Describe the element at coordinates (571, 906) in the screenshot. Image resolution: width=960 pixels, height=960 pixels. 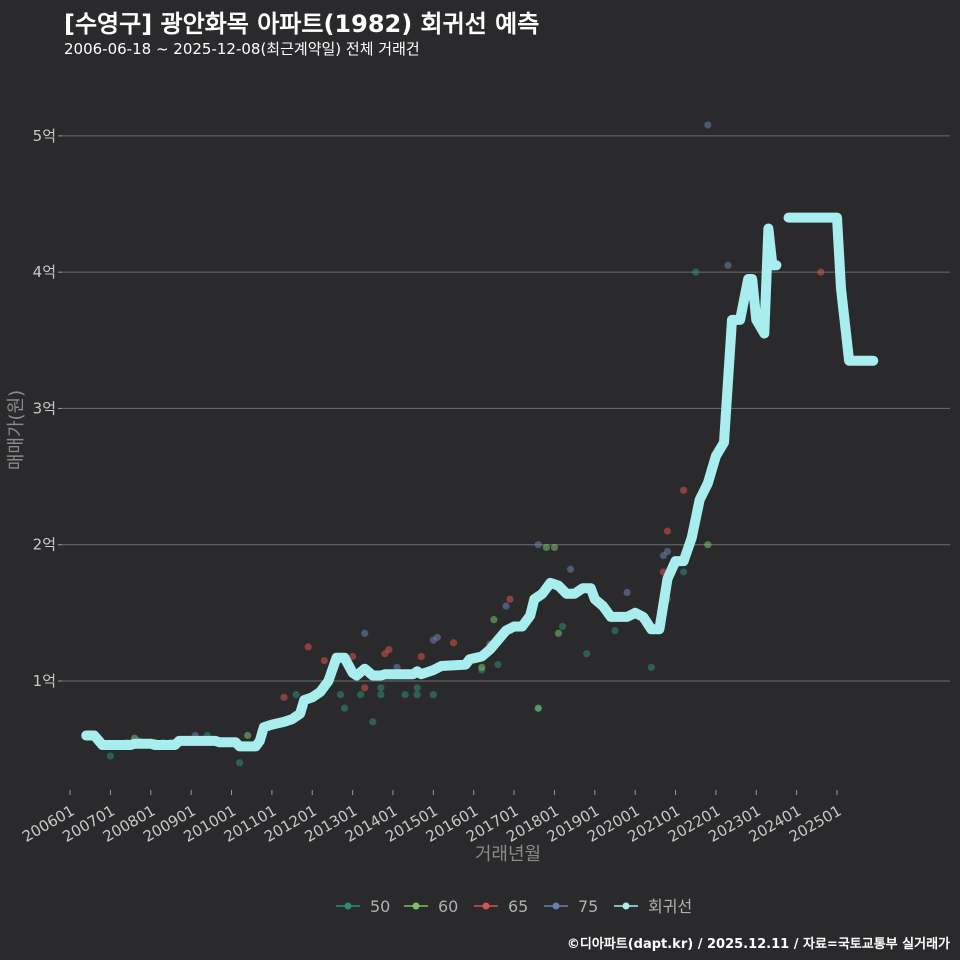
I see `legend-item-75: 75` at that location.